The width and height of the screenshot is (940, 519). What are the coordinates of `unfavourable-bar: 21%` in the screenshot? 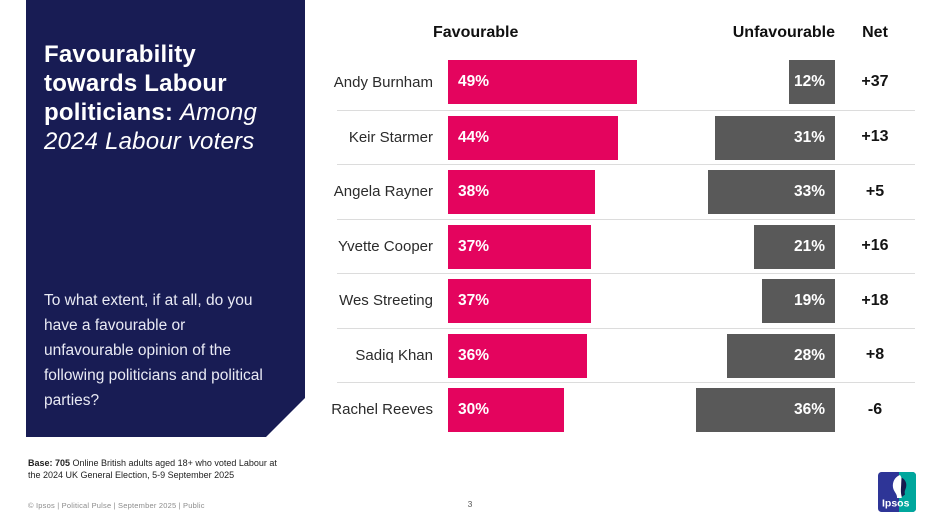 It's located at (794, 246).